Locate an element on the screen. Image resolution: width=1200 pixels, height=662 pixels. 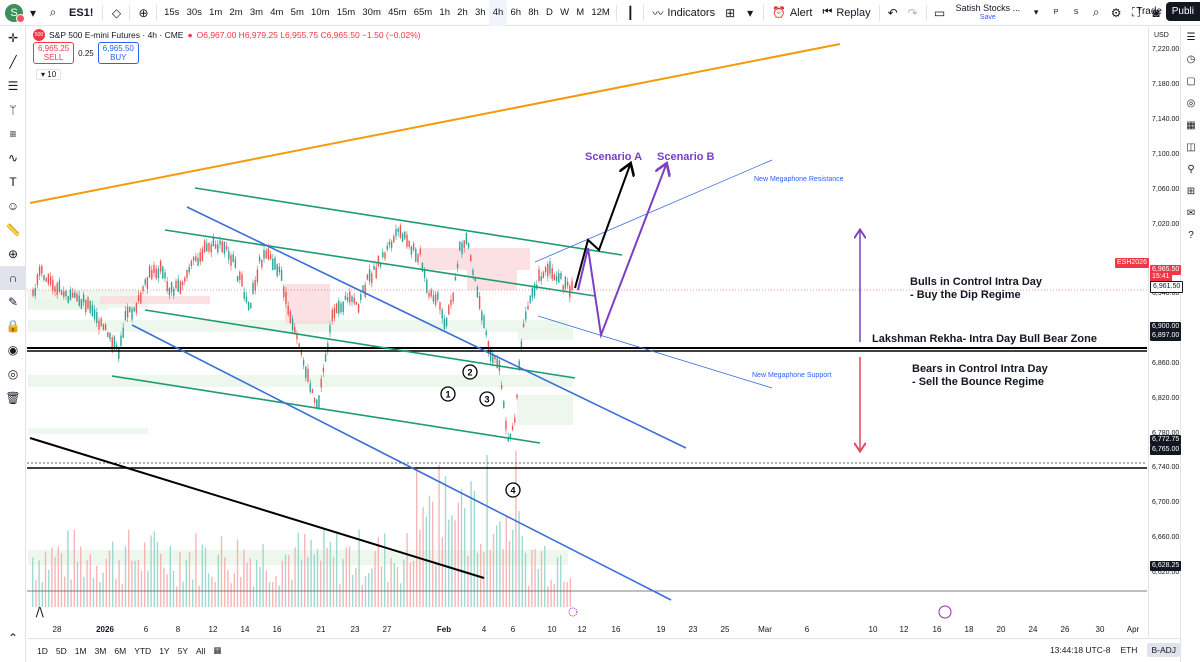
notifications-icon: ◫ is located at coordinates (1191, 147).